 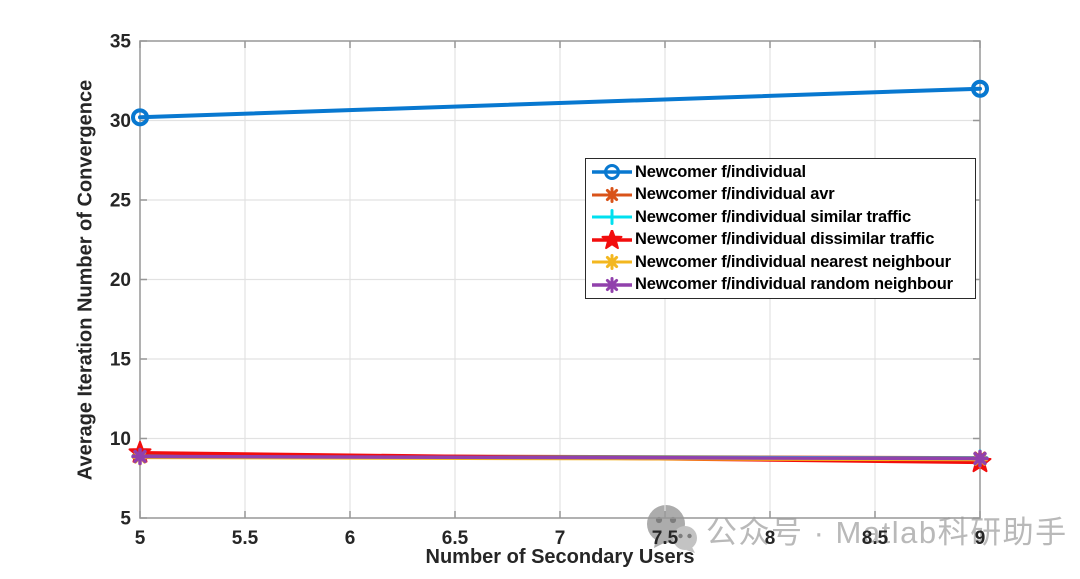 I want to click on x-tick-label: 7.5, so click(x=665, y=538).